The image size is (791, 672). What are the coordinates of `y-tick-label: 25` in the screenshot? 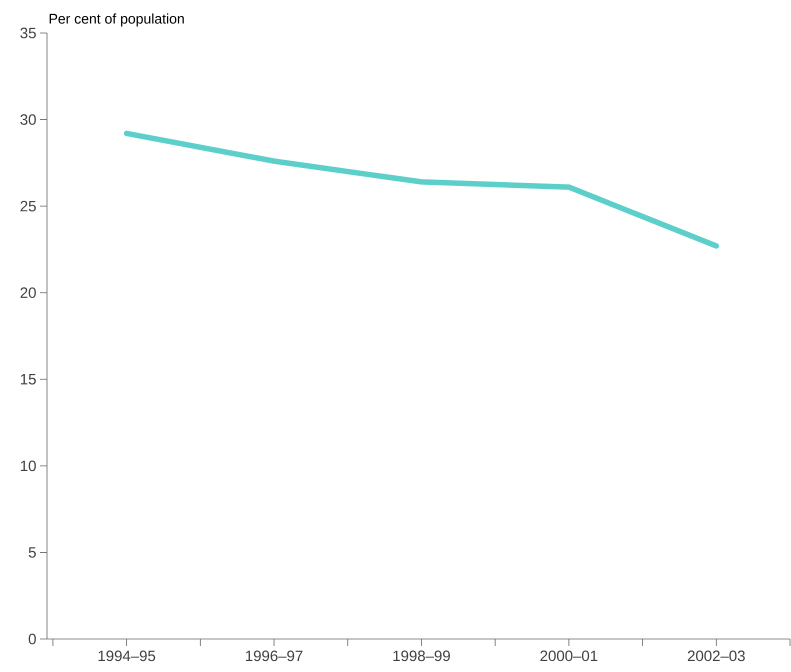 It's located at (28, 206).